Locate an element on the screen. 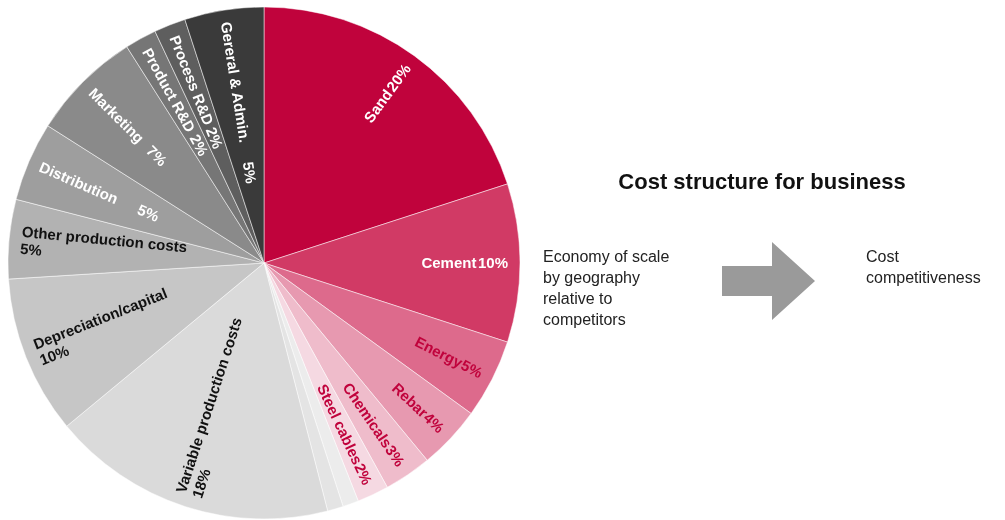  data-label: 7% is located at coordinates (157, 155).